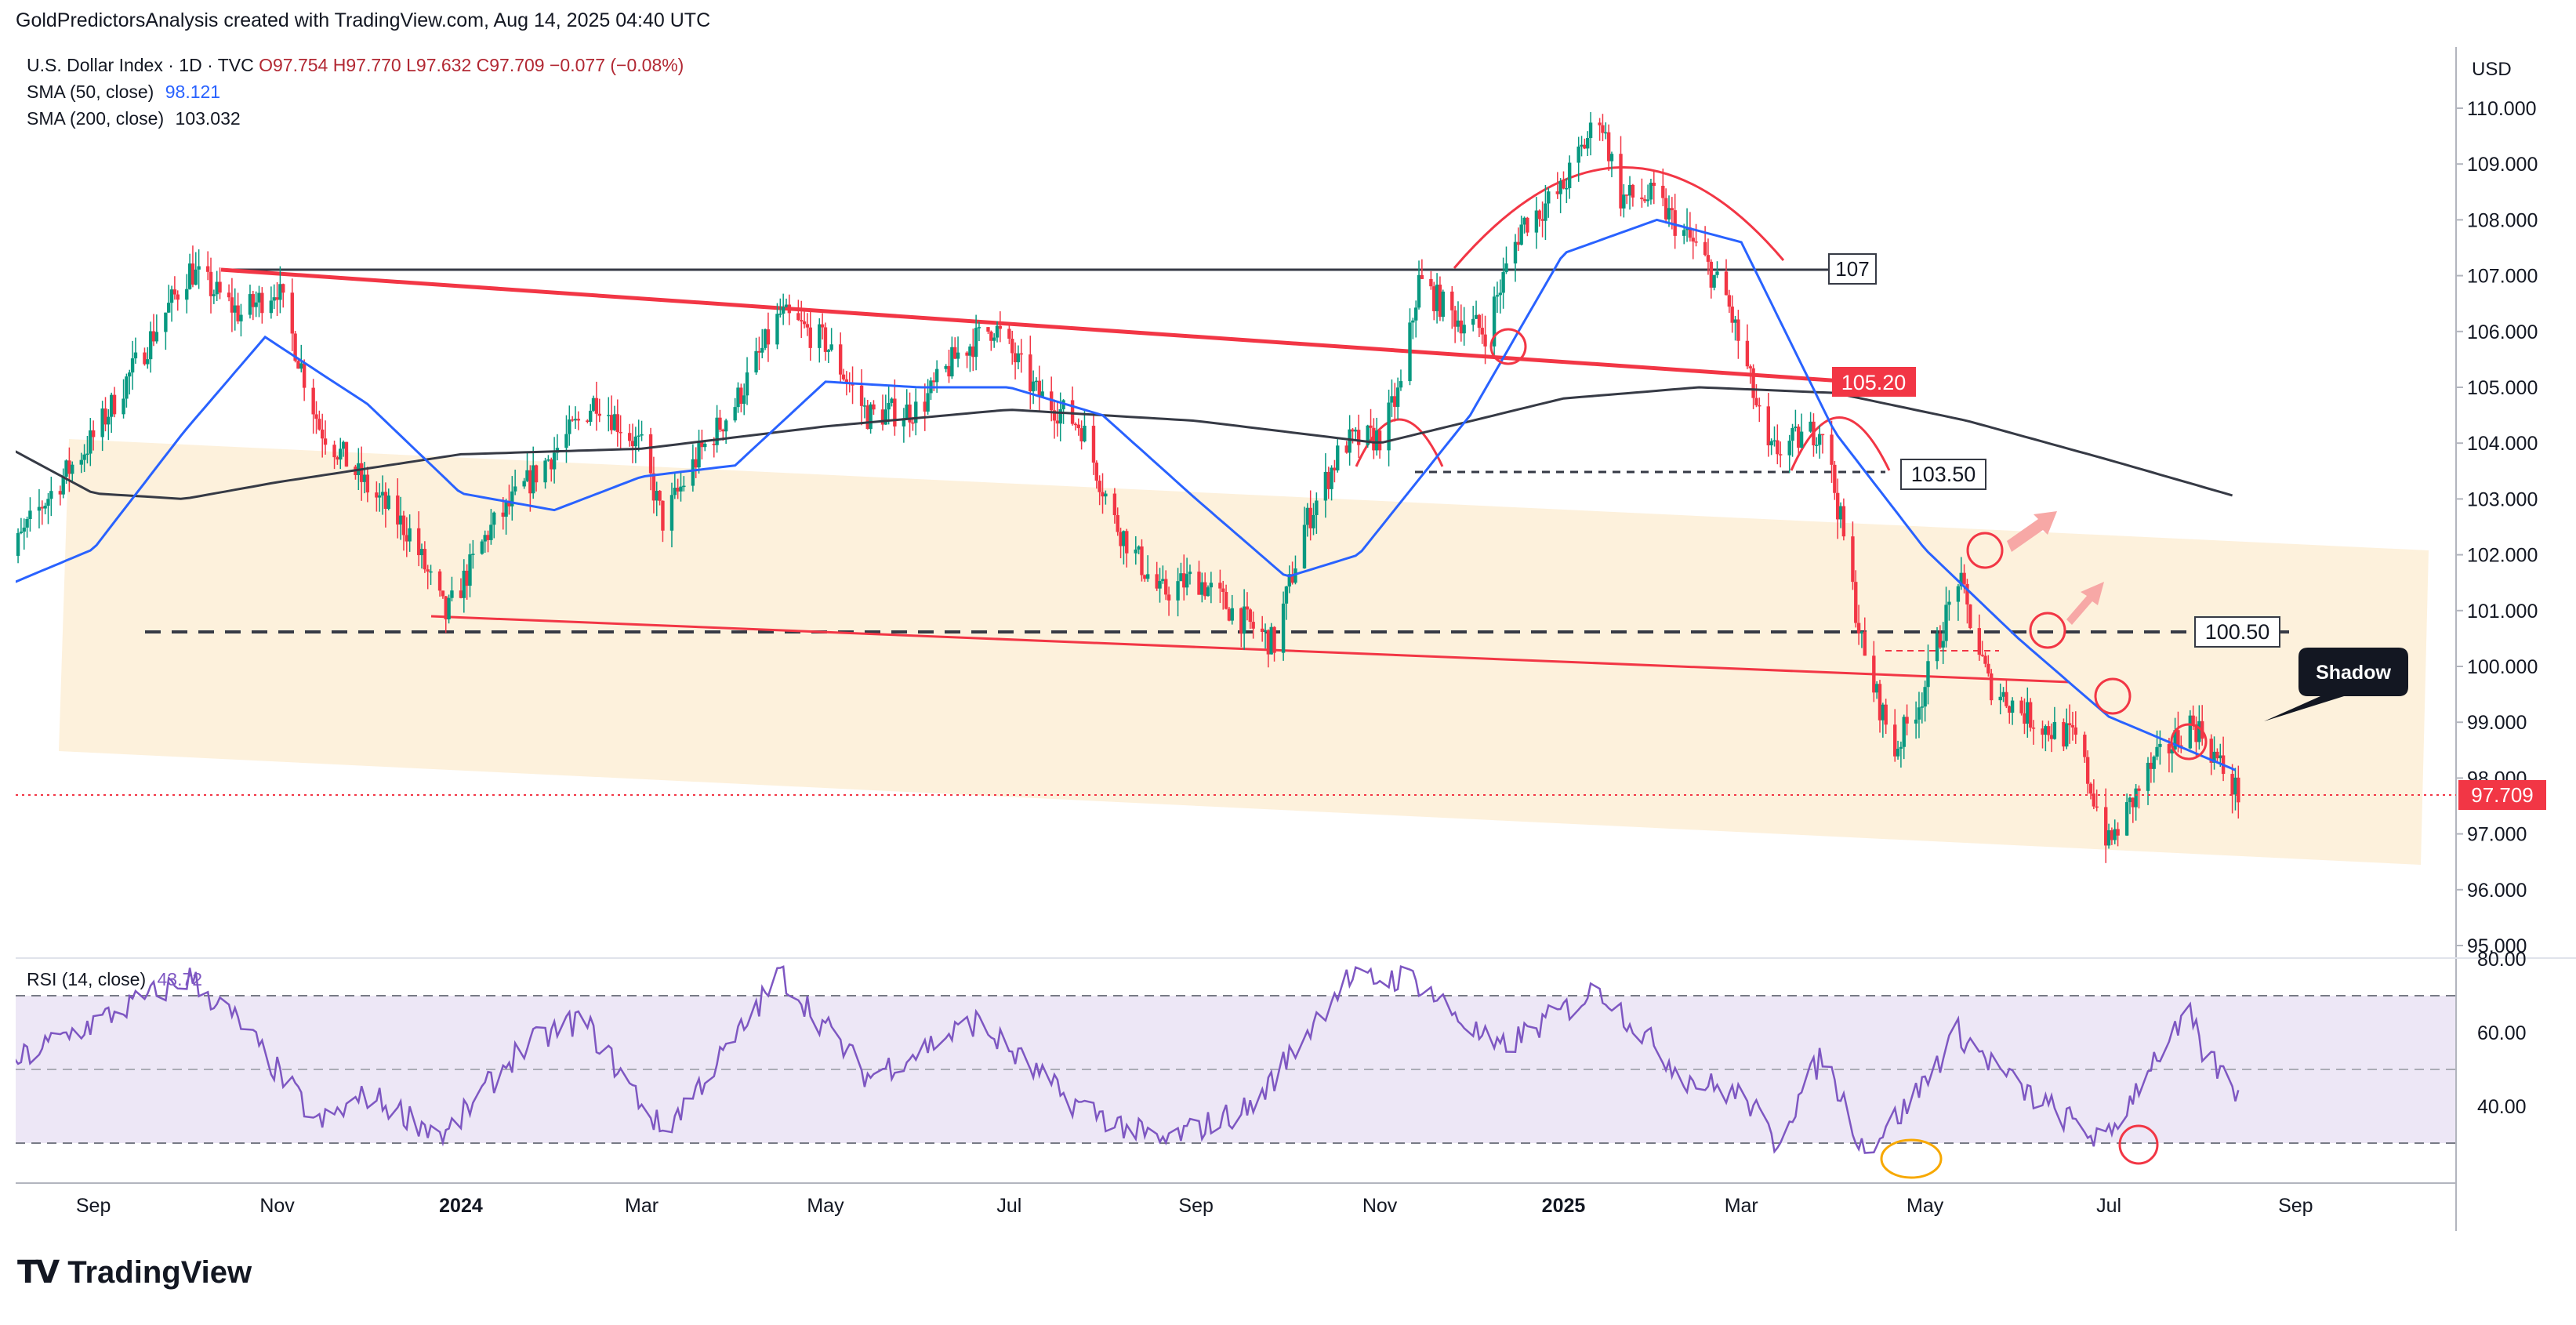 This screenshot has height=1325, width=2576. I want to click on level-label-107-box, so click(1853, 269).